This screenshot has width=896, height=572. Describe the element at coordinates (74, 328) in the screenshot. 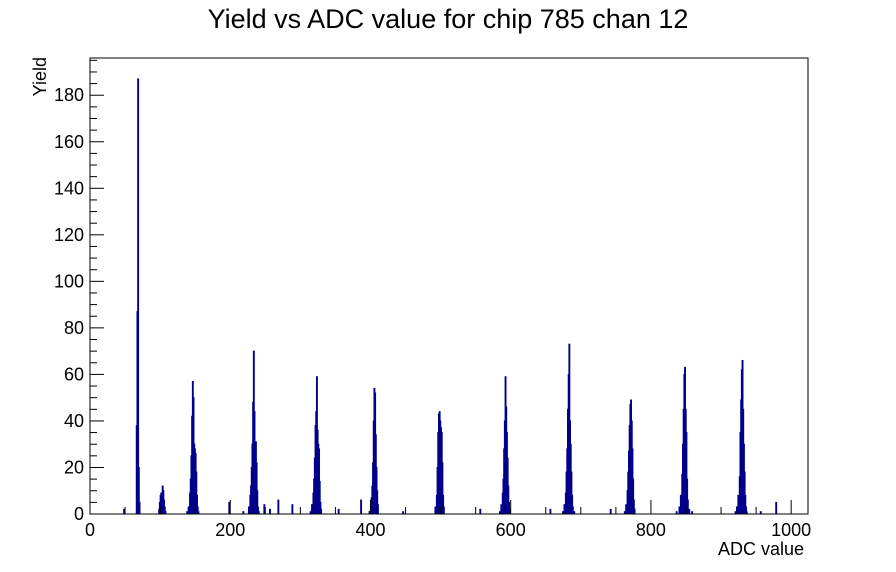

I see `y-tick-label: 80` at that location.